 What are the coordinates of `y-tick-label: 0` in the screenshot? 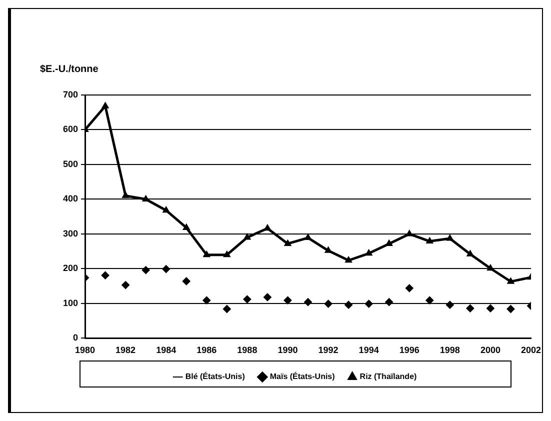 It's located at (75, 337).